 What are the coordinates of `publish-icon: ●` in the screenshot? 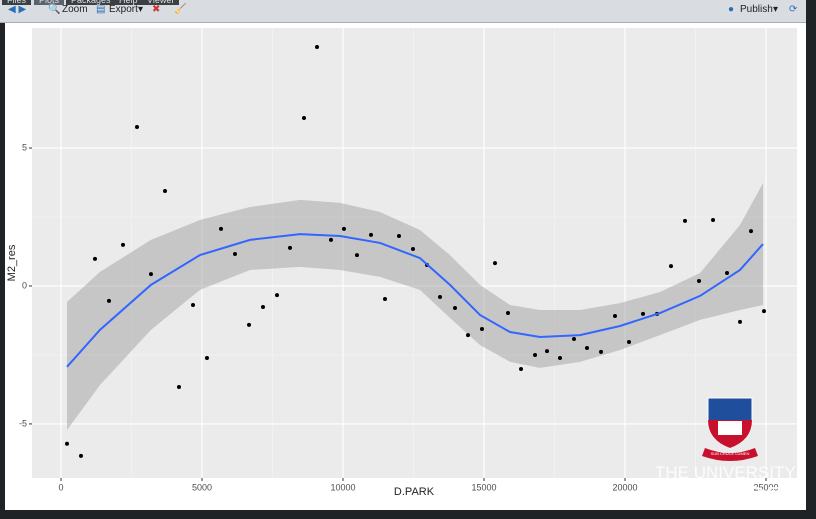 It's located at (731, 9).